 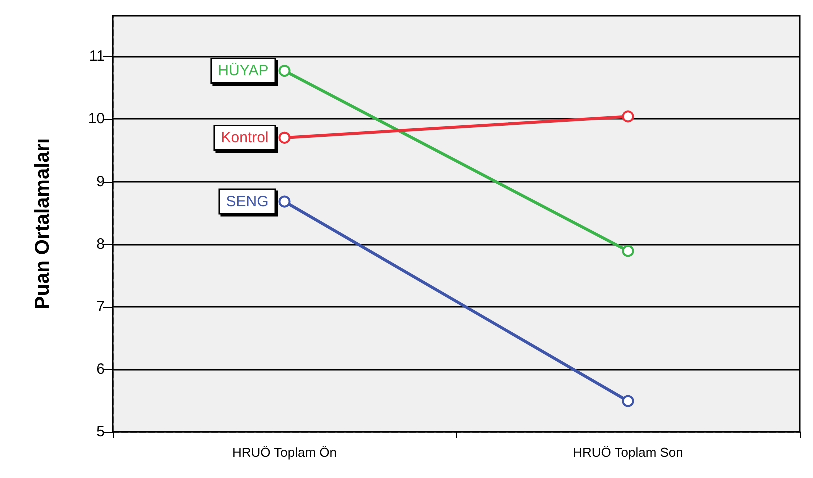 I want to click on y-tick-label: 10, so click(x=96, y=119).